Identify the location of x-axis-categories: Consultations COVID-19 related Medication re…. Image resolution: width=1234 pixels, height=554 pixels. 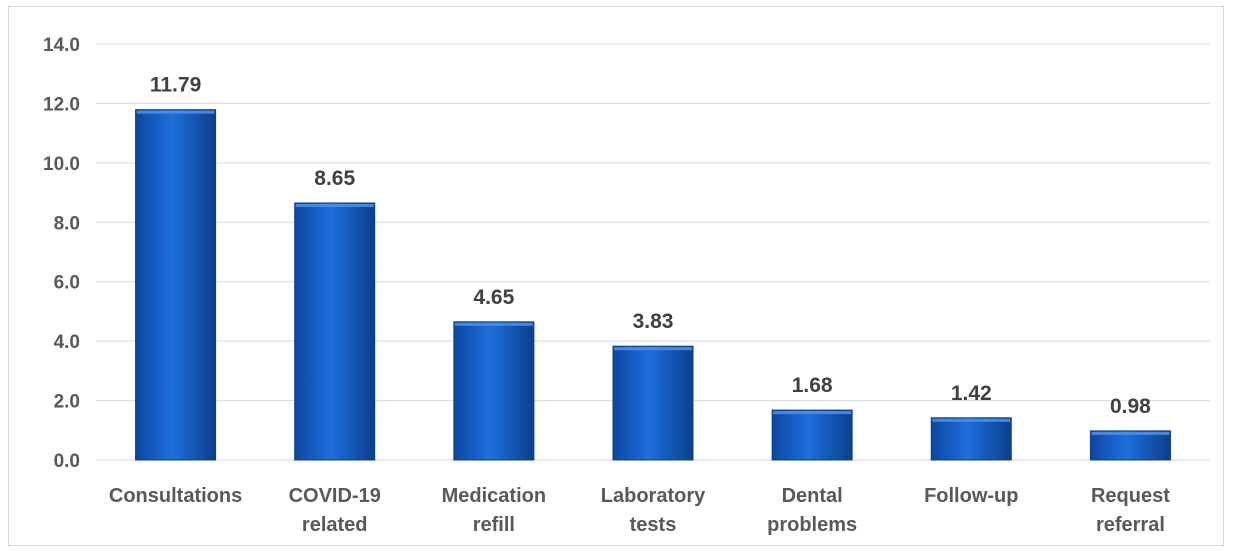
(639, 510).